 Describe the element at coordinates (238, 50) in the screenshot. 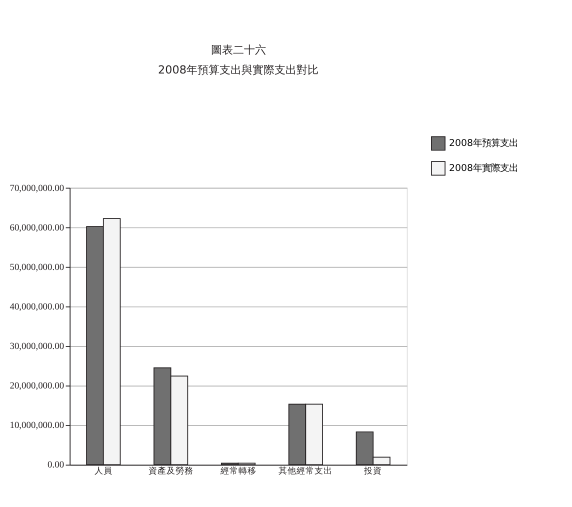

I see `chart-title: 圖表二十六` at that location.